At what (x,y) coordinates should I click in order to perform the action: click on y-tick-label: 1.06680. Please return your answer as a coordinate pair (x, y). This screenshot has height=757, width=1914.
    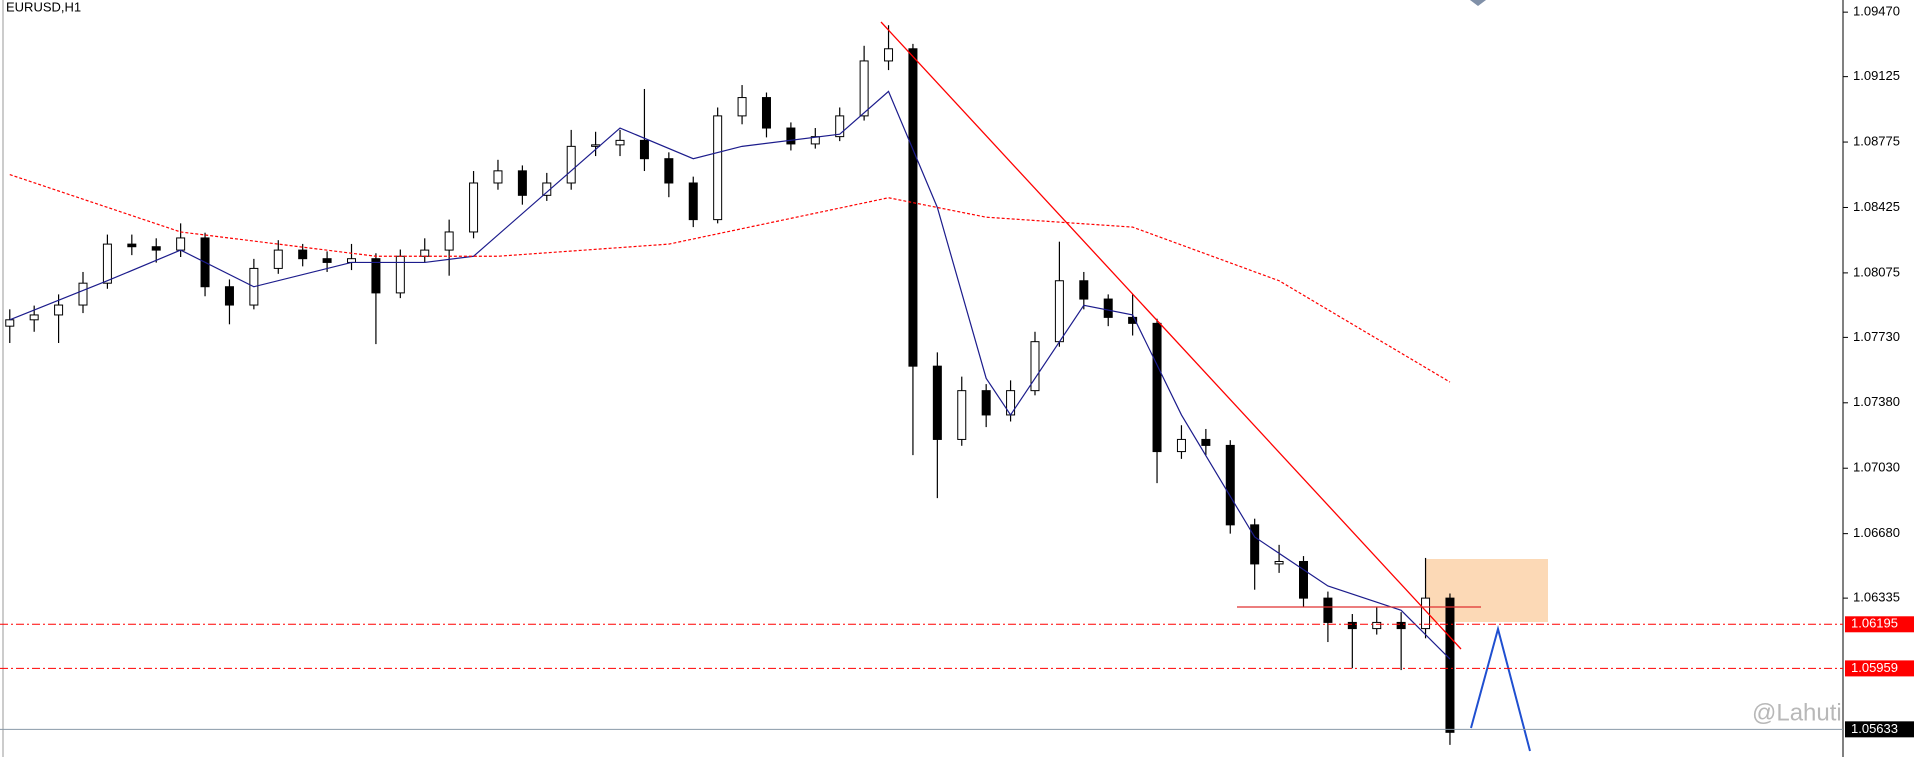
    Looking at the image, I should click on (1876, 532).